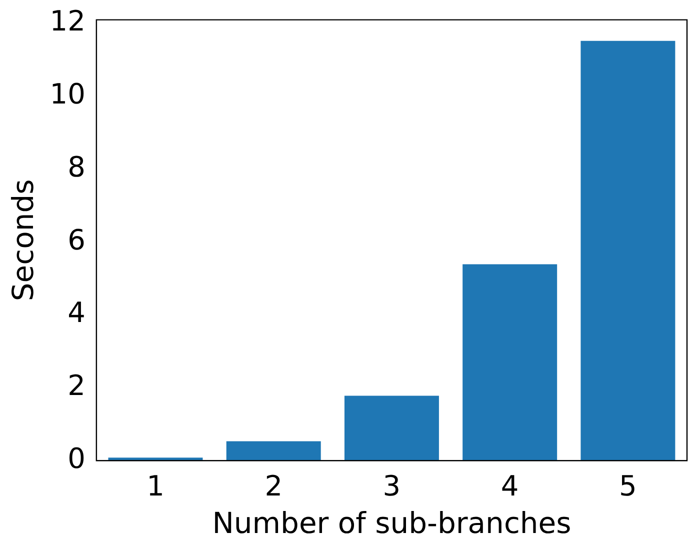  I want to click on y-tick-label: 2, so click(77, 385).